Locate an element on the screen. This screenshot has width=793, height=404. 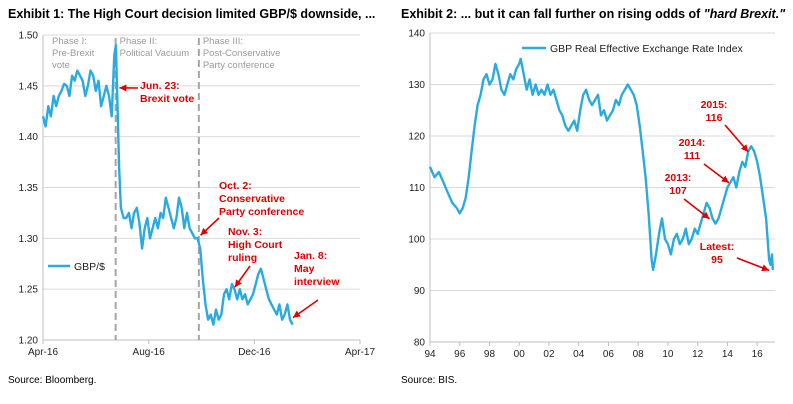
chart2-y-tick-label: 80 is located at coordinates (420, 343).